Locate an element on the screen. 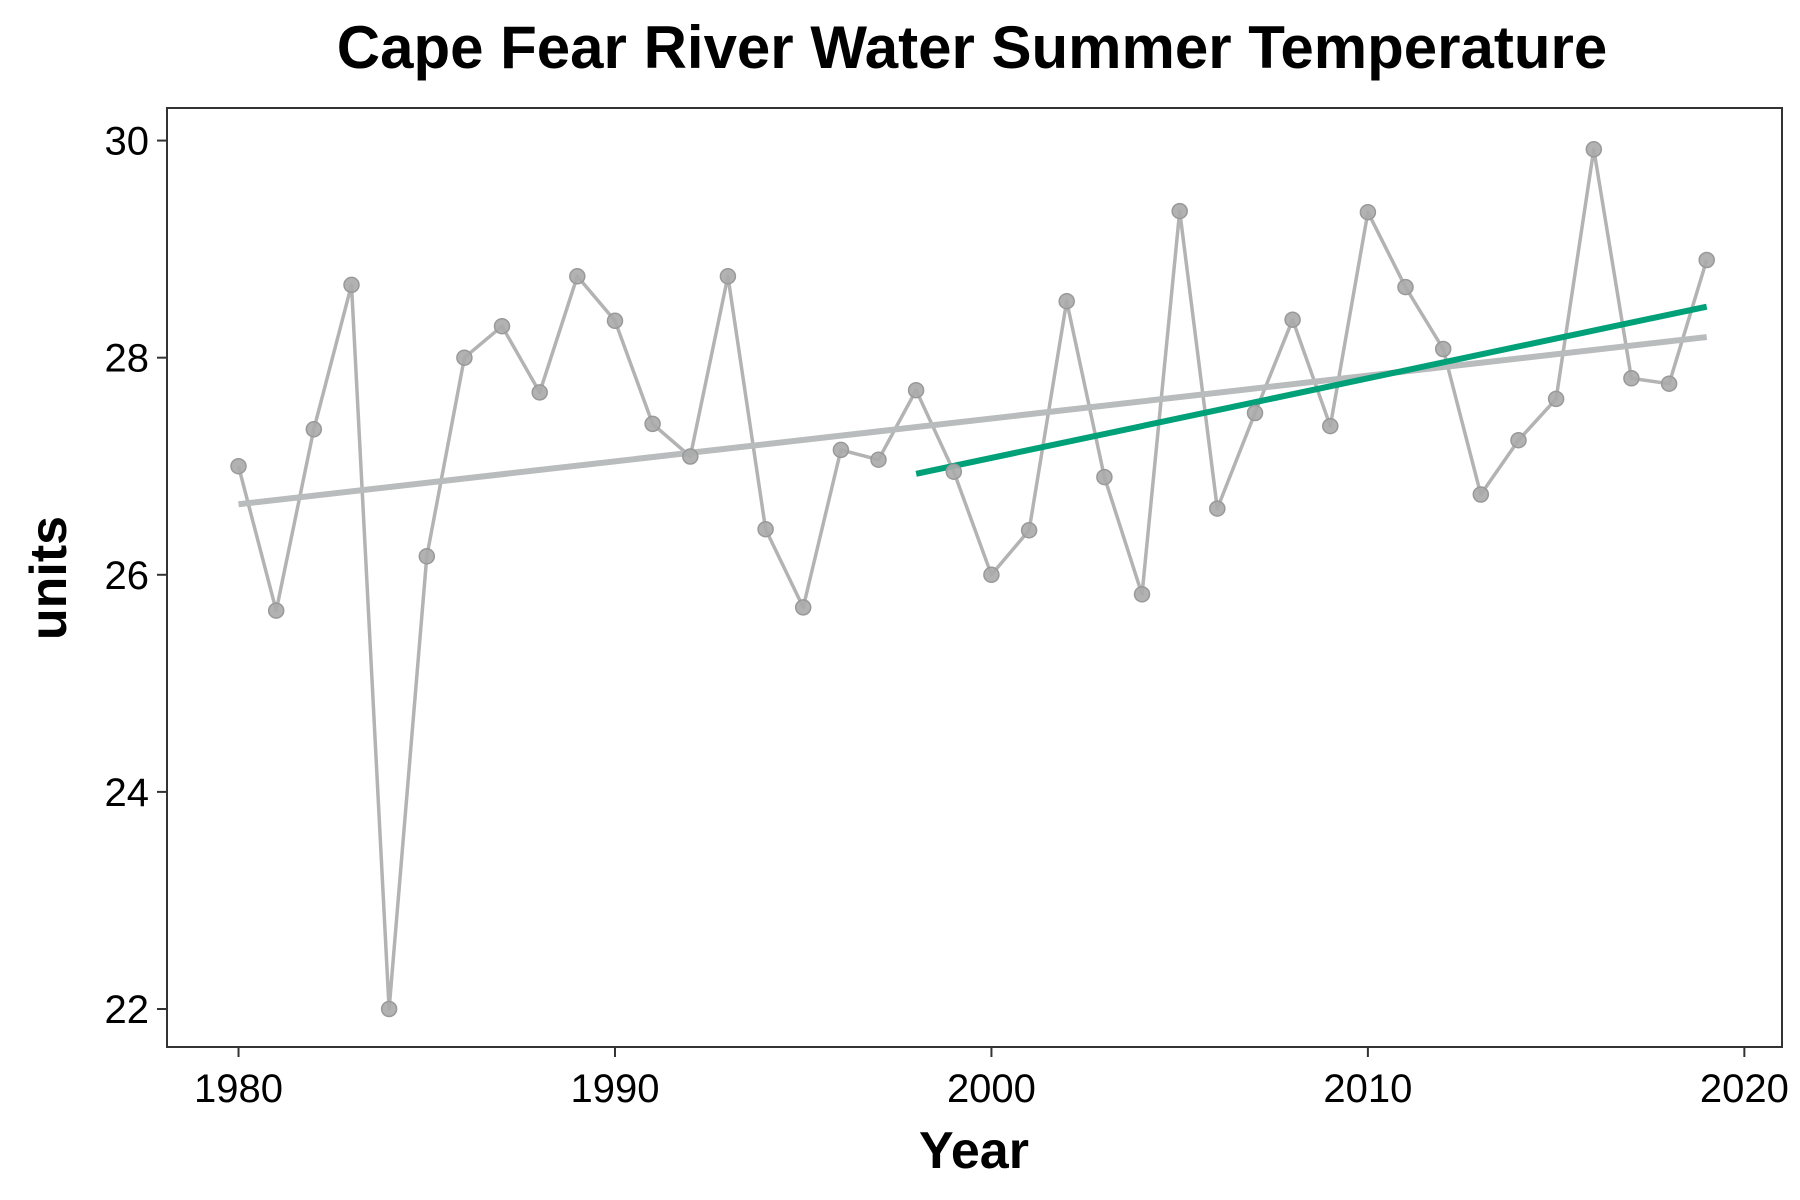 The height and width of the screenshot is (1200, 1800). trend-line-recent-period is located at coordinates (1311, 390).